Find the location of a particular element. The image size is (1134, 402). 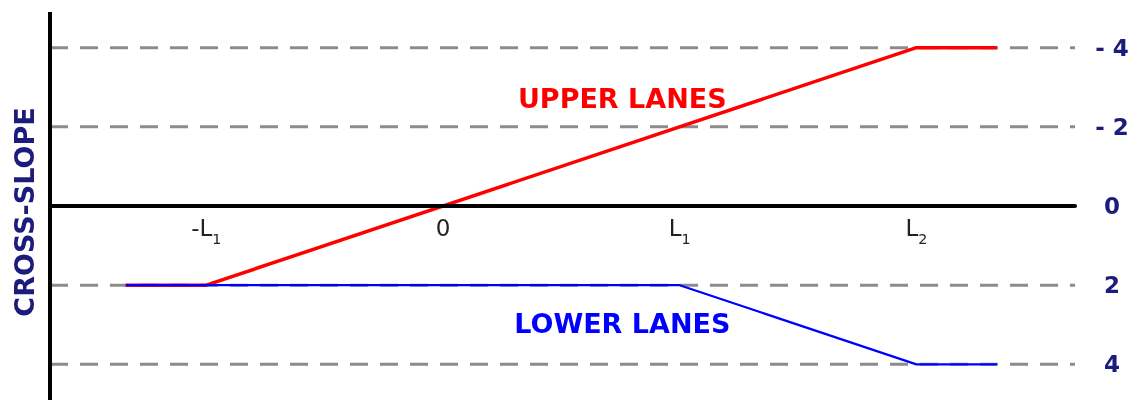

y-tick-label: - 2 is located at coordinates (1112, 126).